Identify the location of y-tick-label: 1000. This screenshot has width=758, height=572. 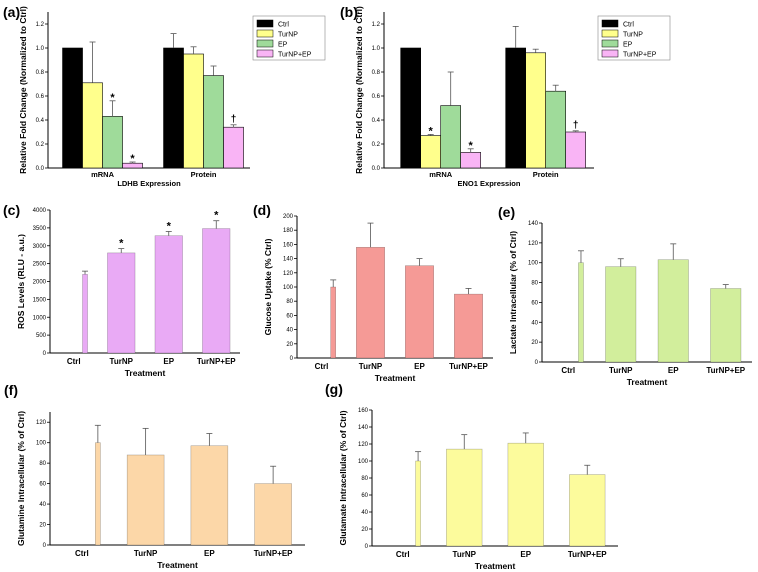
(40, 318).